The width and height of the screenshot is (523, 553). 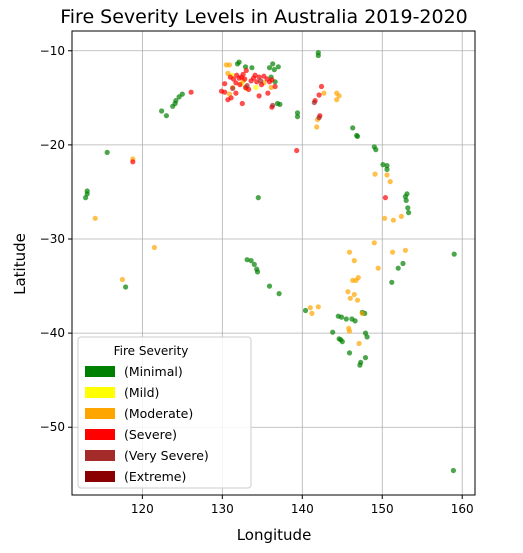 What do you see at coordinates (153, 371) in the screenshot?
I see `legend-label: (Minimal)` at bounding box center [153, 371].